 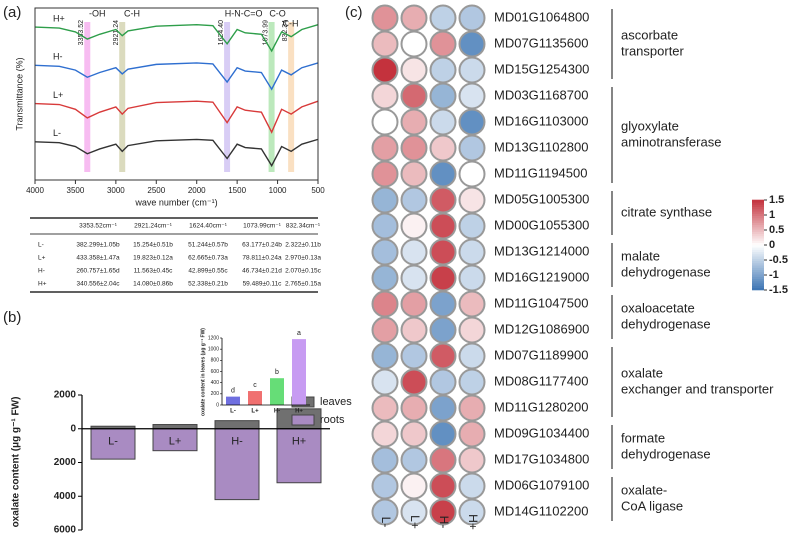 I want to click on table-header: 1624.40cm⁻¹, so click(x=208, y=226).